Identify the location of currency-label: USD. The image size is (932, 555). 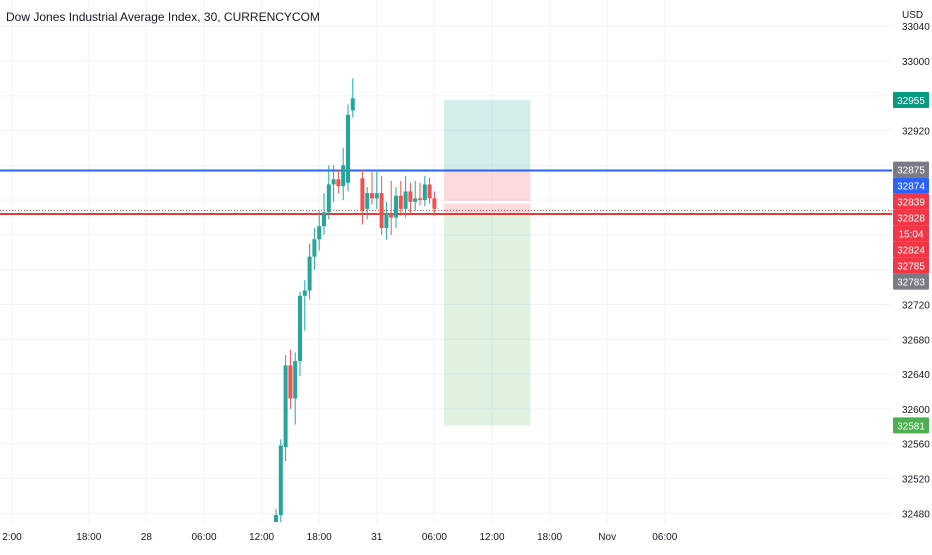
(912, 15).